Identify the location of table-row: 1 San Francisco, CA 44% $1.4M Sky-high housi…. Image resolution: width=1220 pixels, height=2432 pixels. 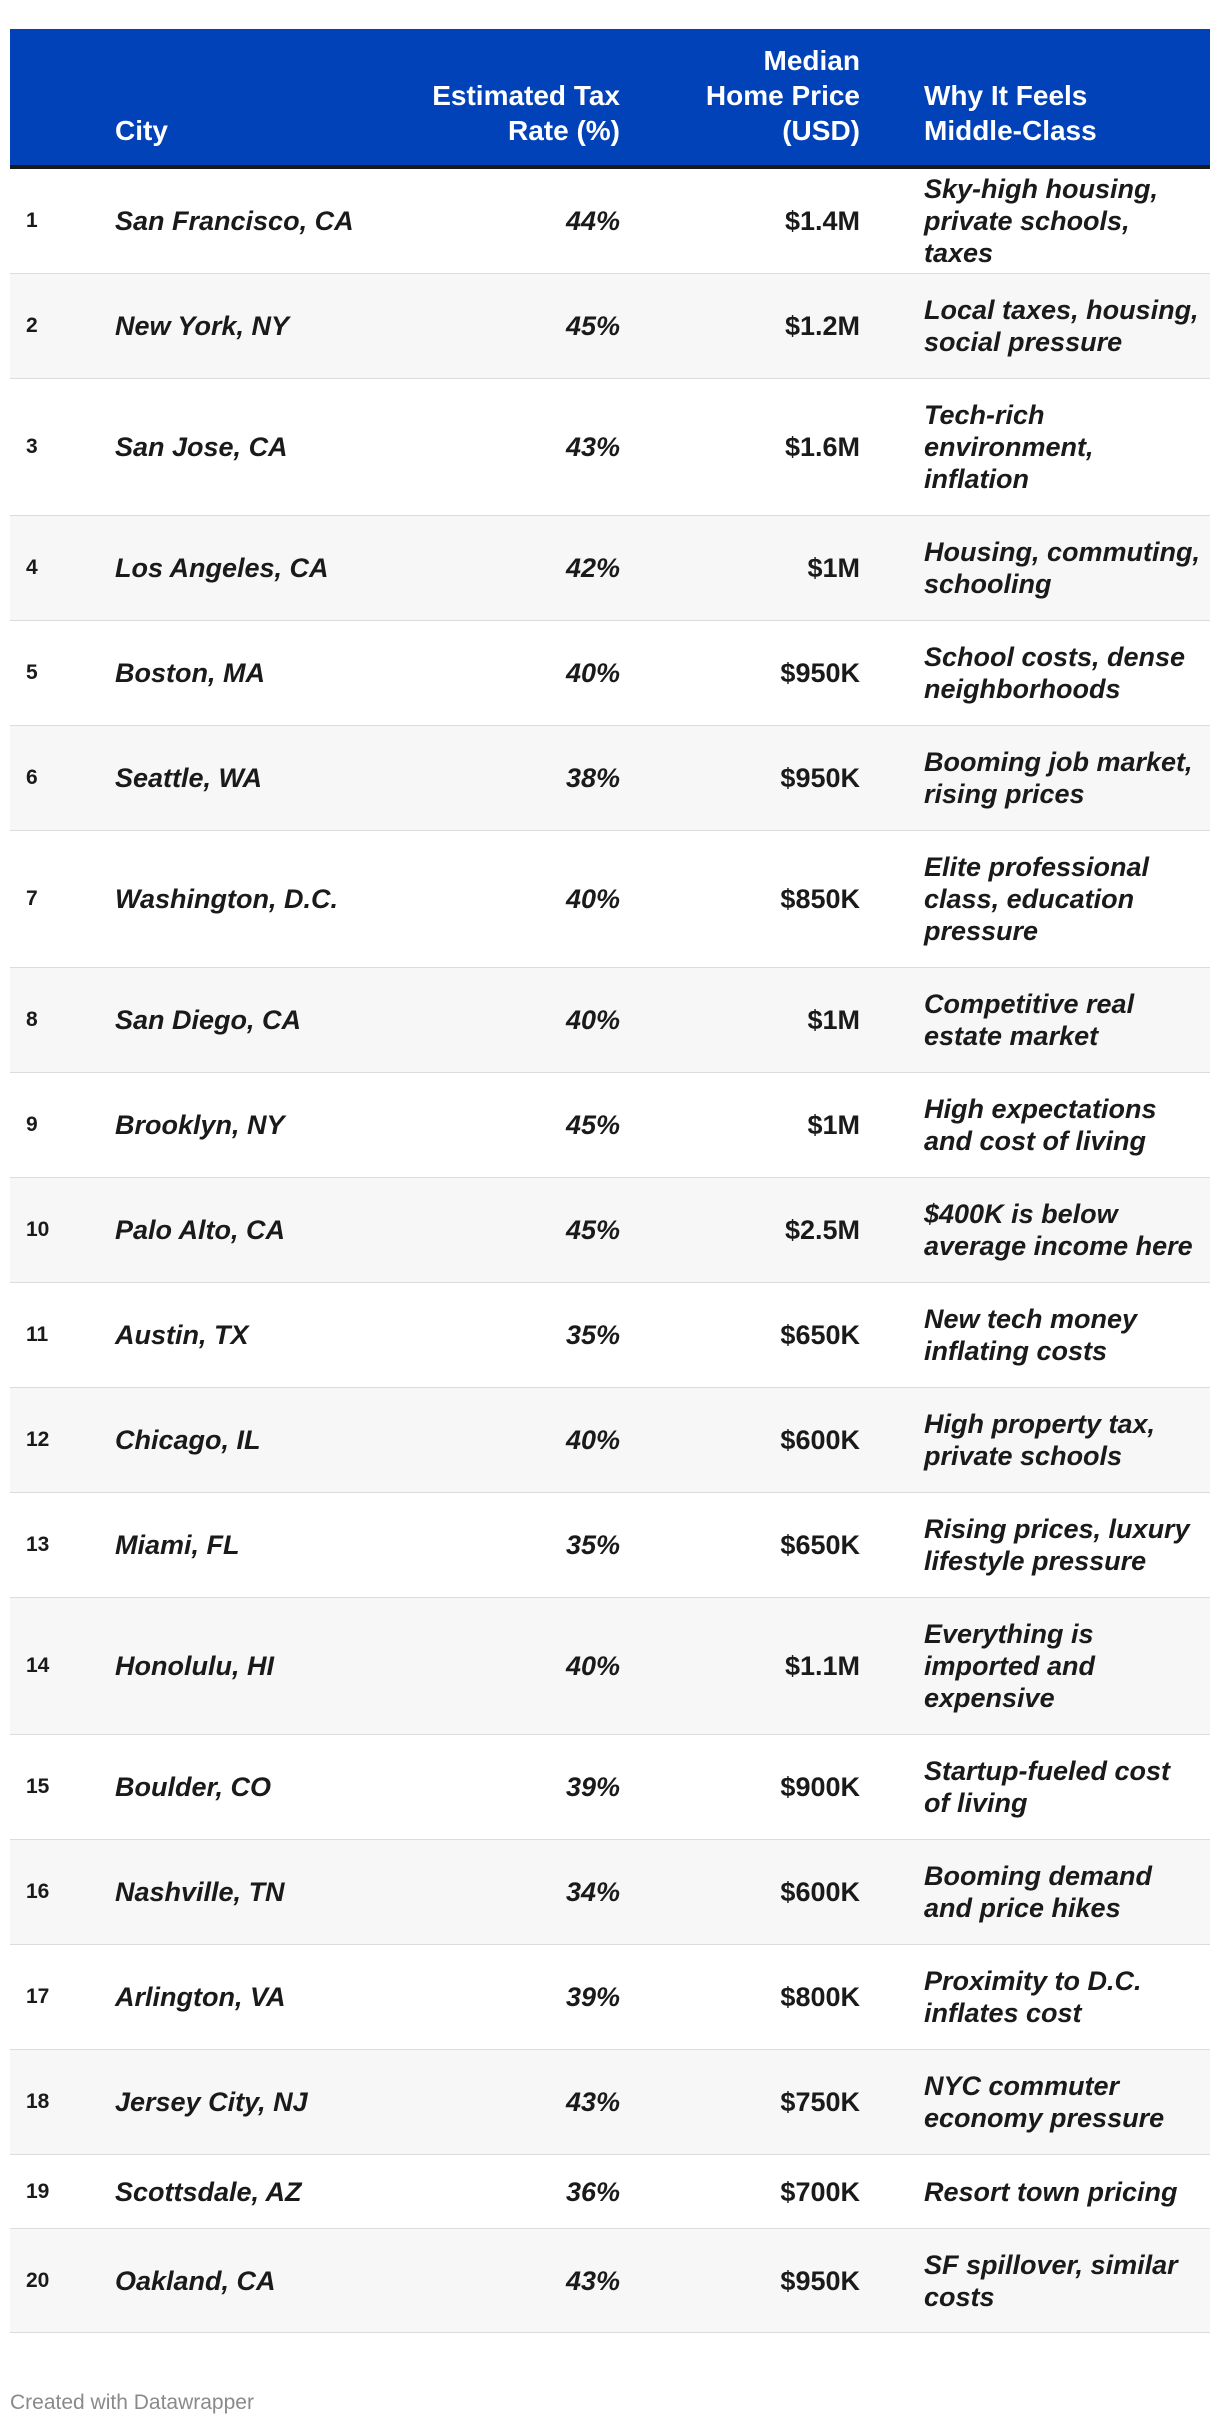
(610, 221).